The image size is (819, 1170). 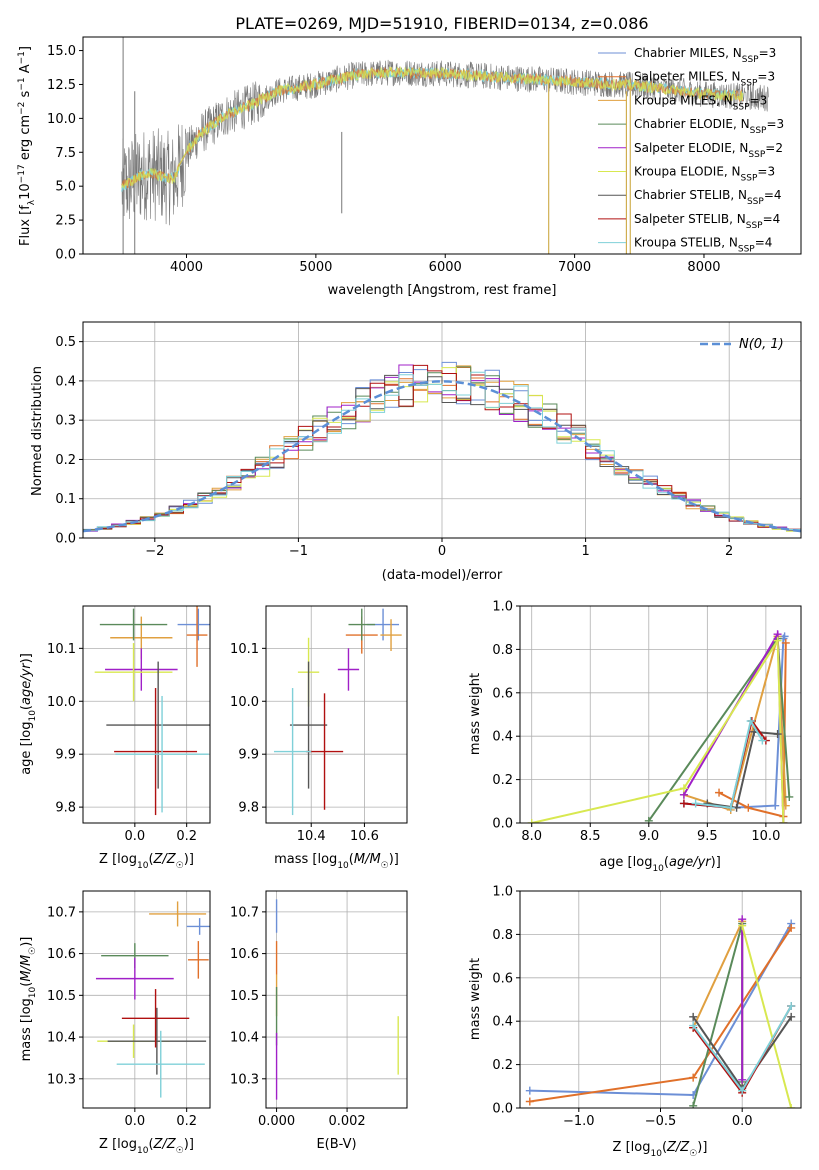 What do you see at coordinates (311, 836) in the screenshot?
I see `x-tick-label: 10.4` at bounding box center [311, 836].